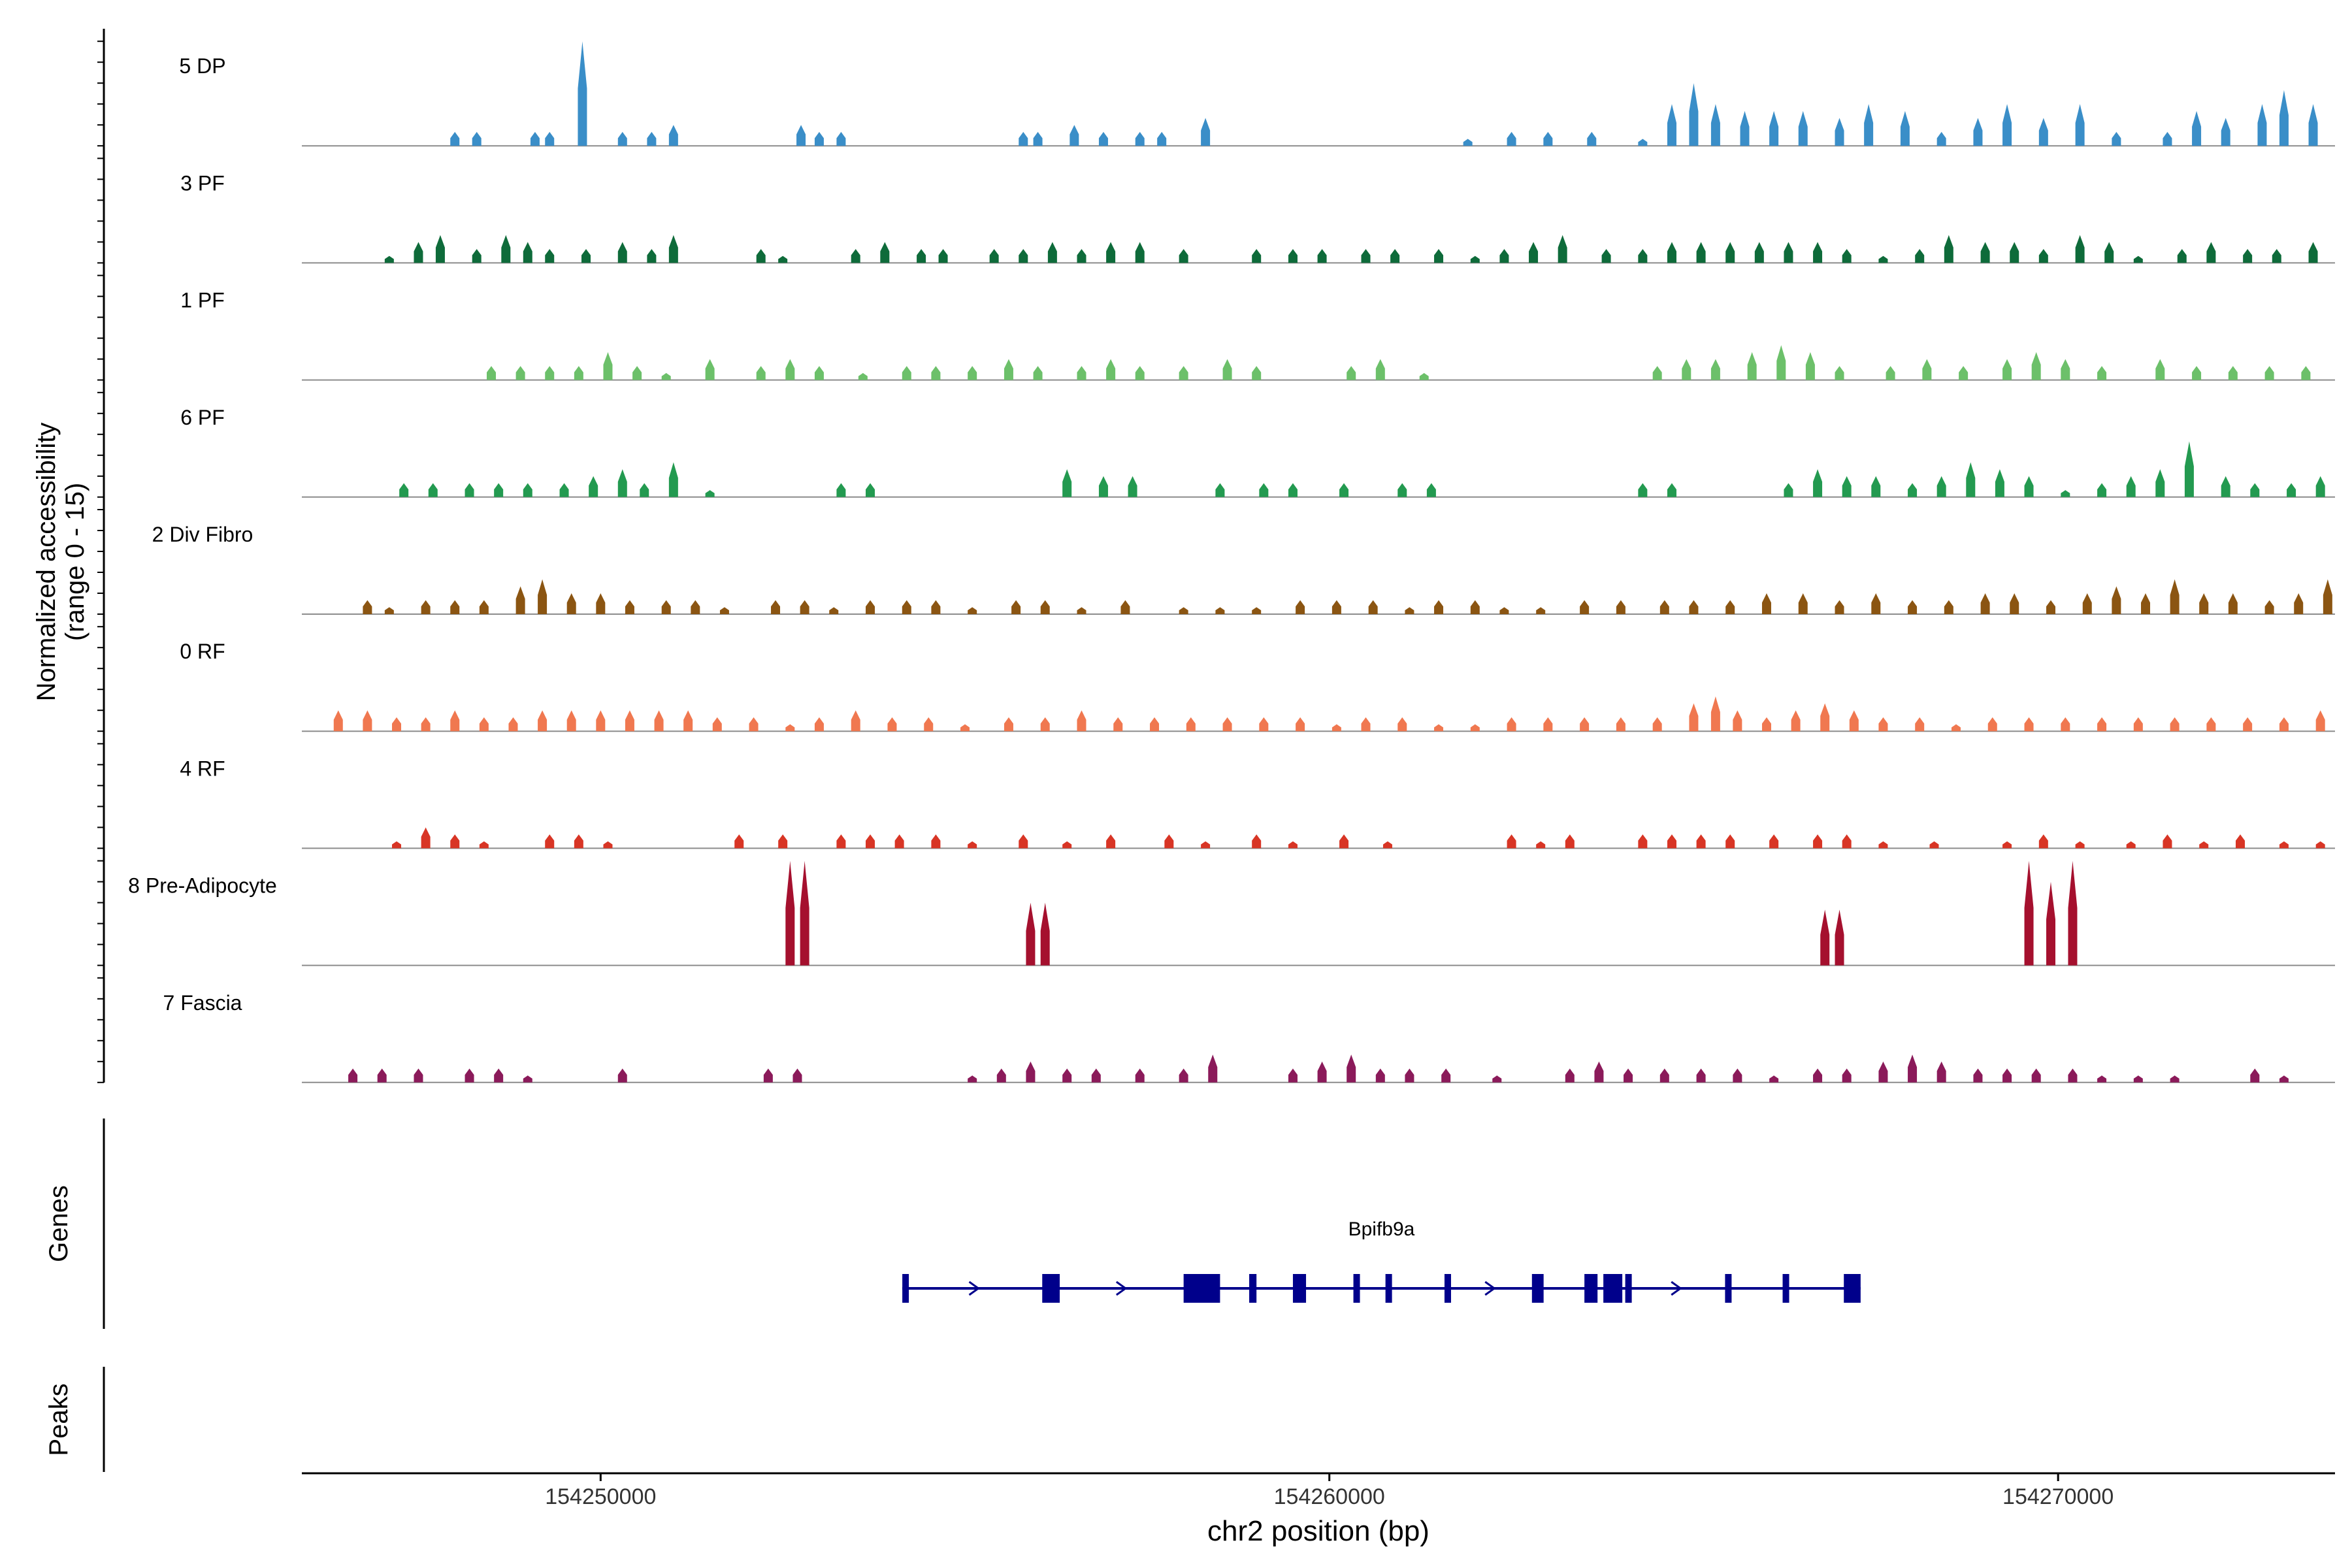 The height and width of the screenshot is (1568, 2352). Describe the element at coordinates (202, 886) in the screenshot. I see `track-label: 8 Pre-Adipocyte` at that location.